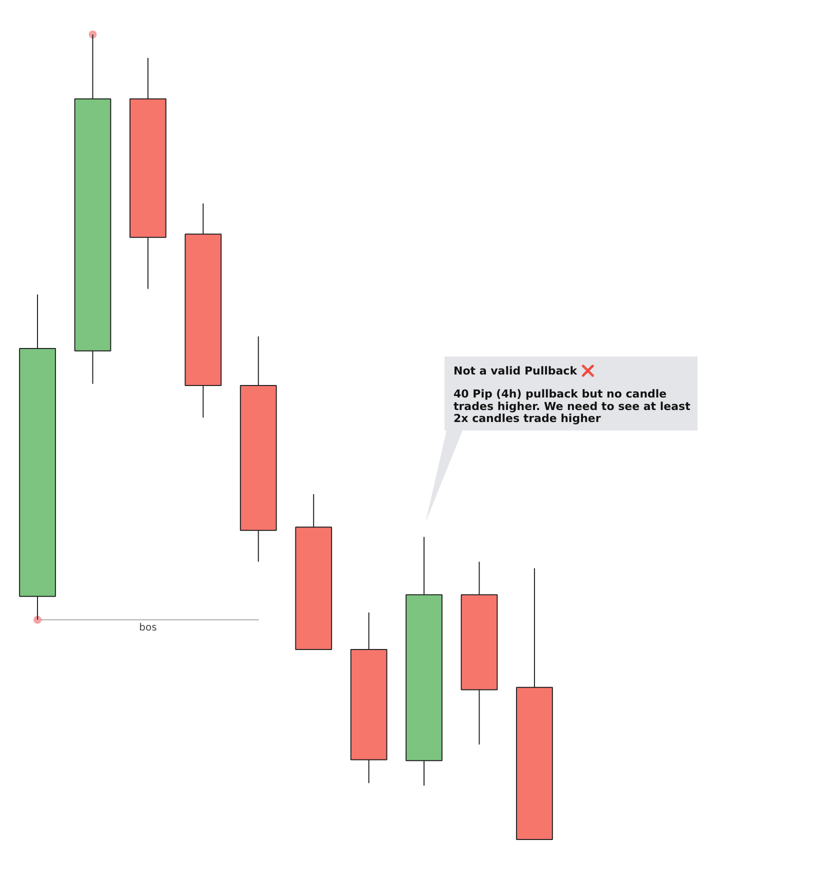 The height and width of the screenshot is (887, 821). Describe the element at coordinates (572, 407) in the screenshot. I see `annotation: 40 Pip (4h) pullback but no candle trades higher. We need to see at least 2x candles trade higher` at that location.